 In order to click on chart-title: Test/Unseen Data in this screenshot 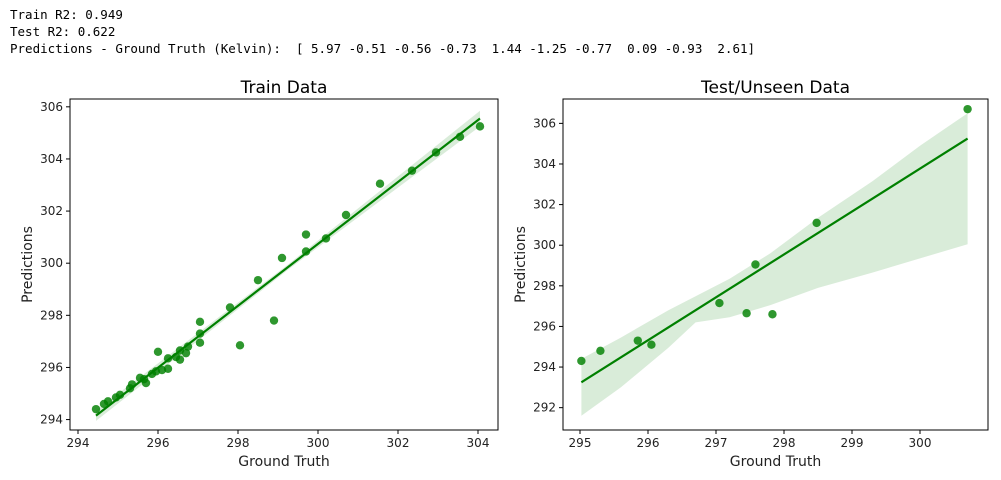, I will do `click(775, 88)`.